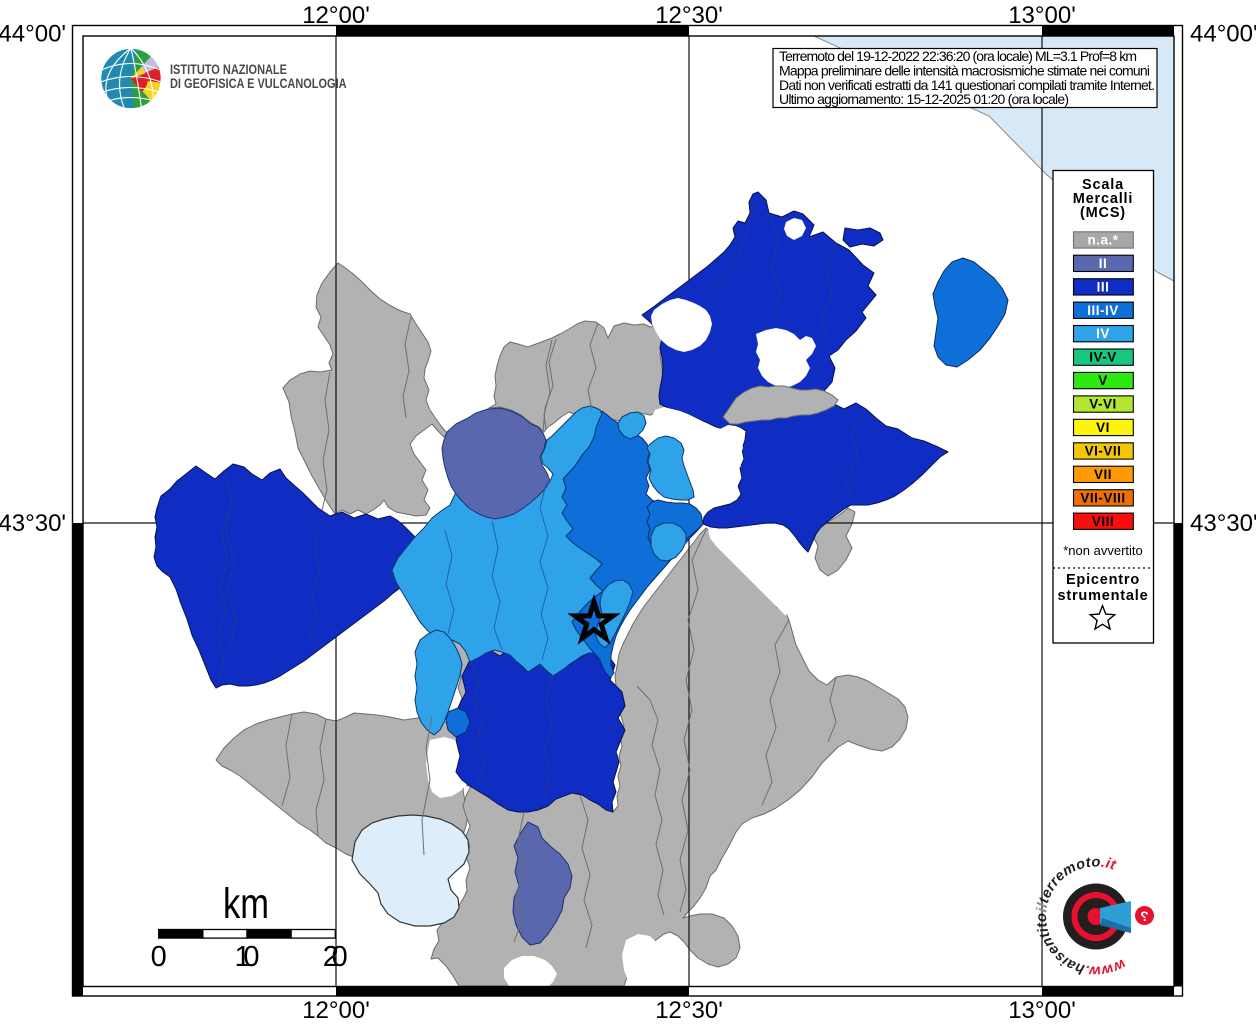 The image size is (1256, 1024). What do you see at coordinates (1103, 474) in the screenshot?
I see `svg-text: VII` at bounding box center [1103, 474].